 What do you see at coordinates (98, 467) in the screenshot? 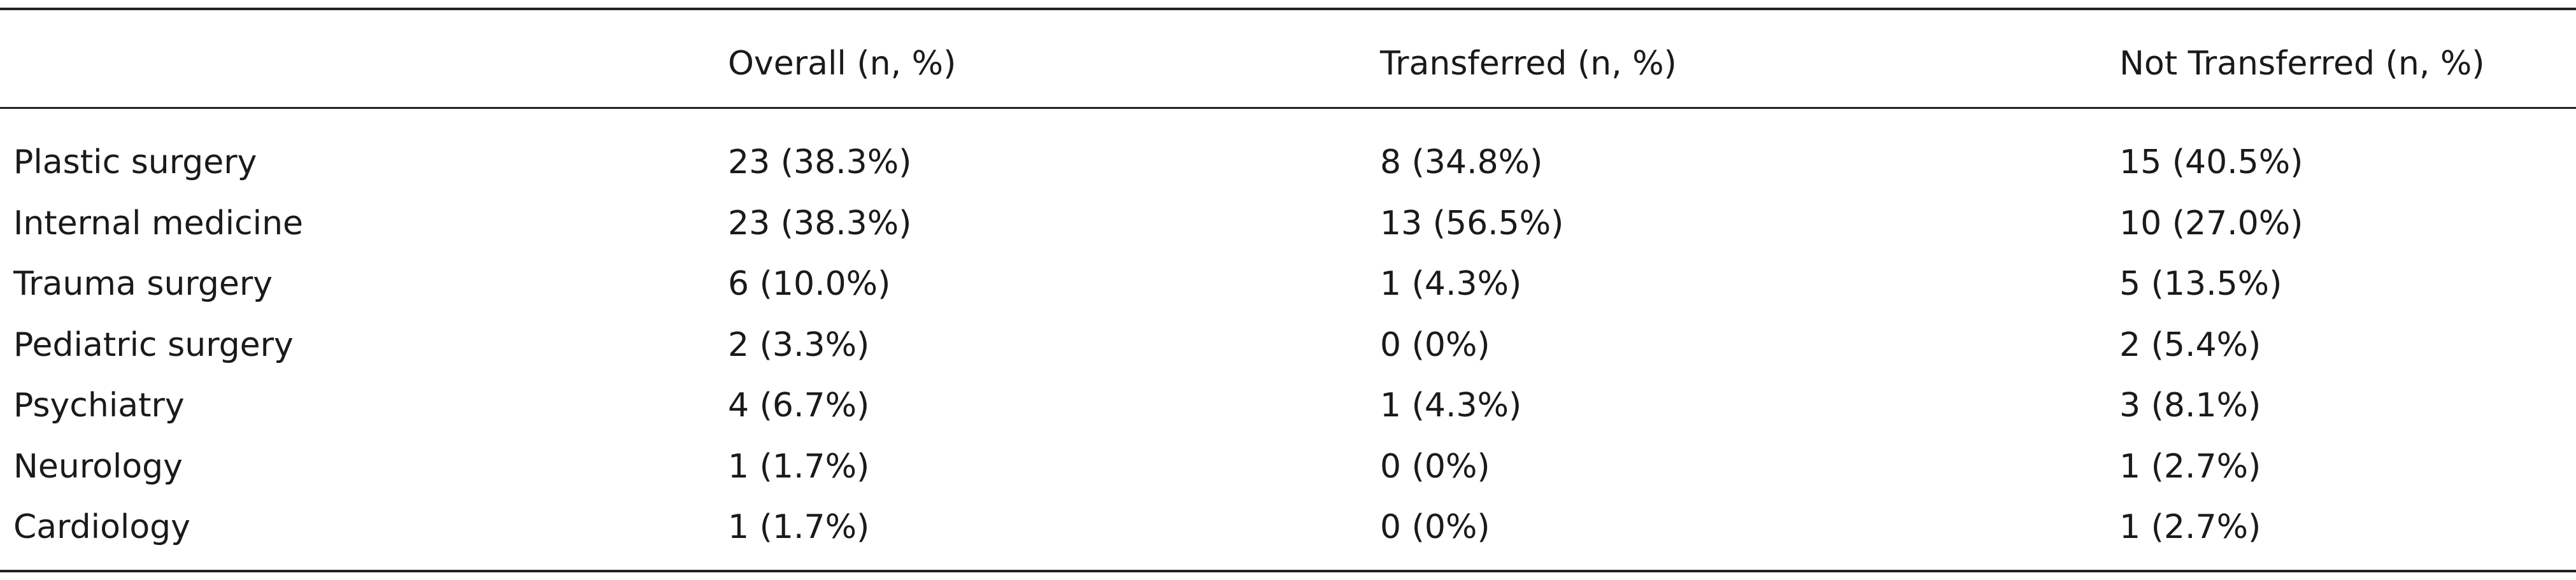
I see `row-label: Neurology` at bounding box center [98, 467].